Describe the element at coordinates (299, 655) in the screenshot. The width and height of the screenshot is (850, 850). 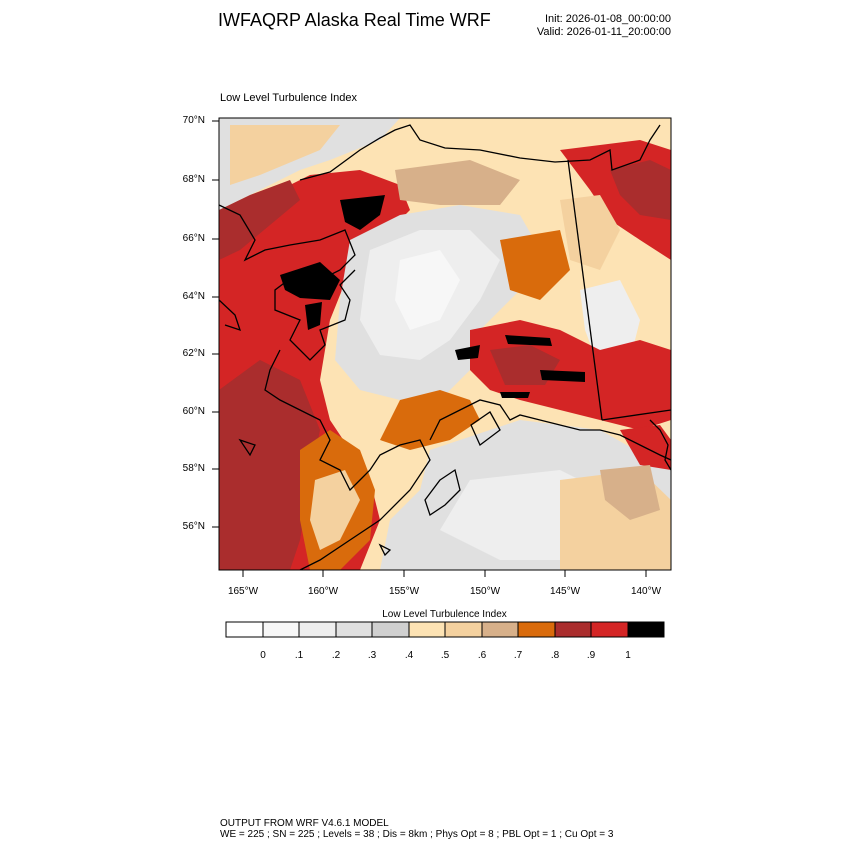
I see `colorbar-label-1: .1` at that location.